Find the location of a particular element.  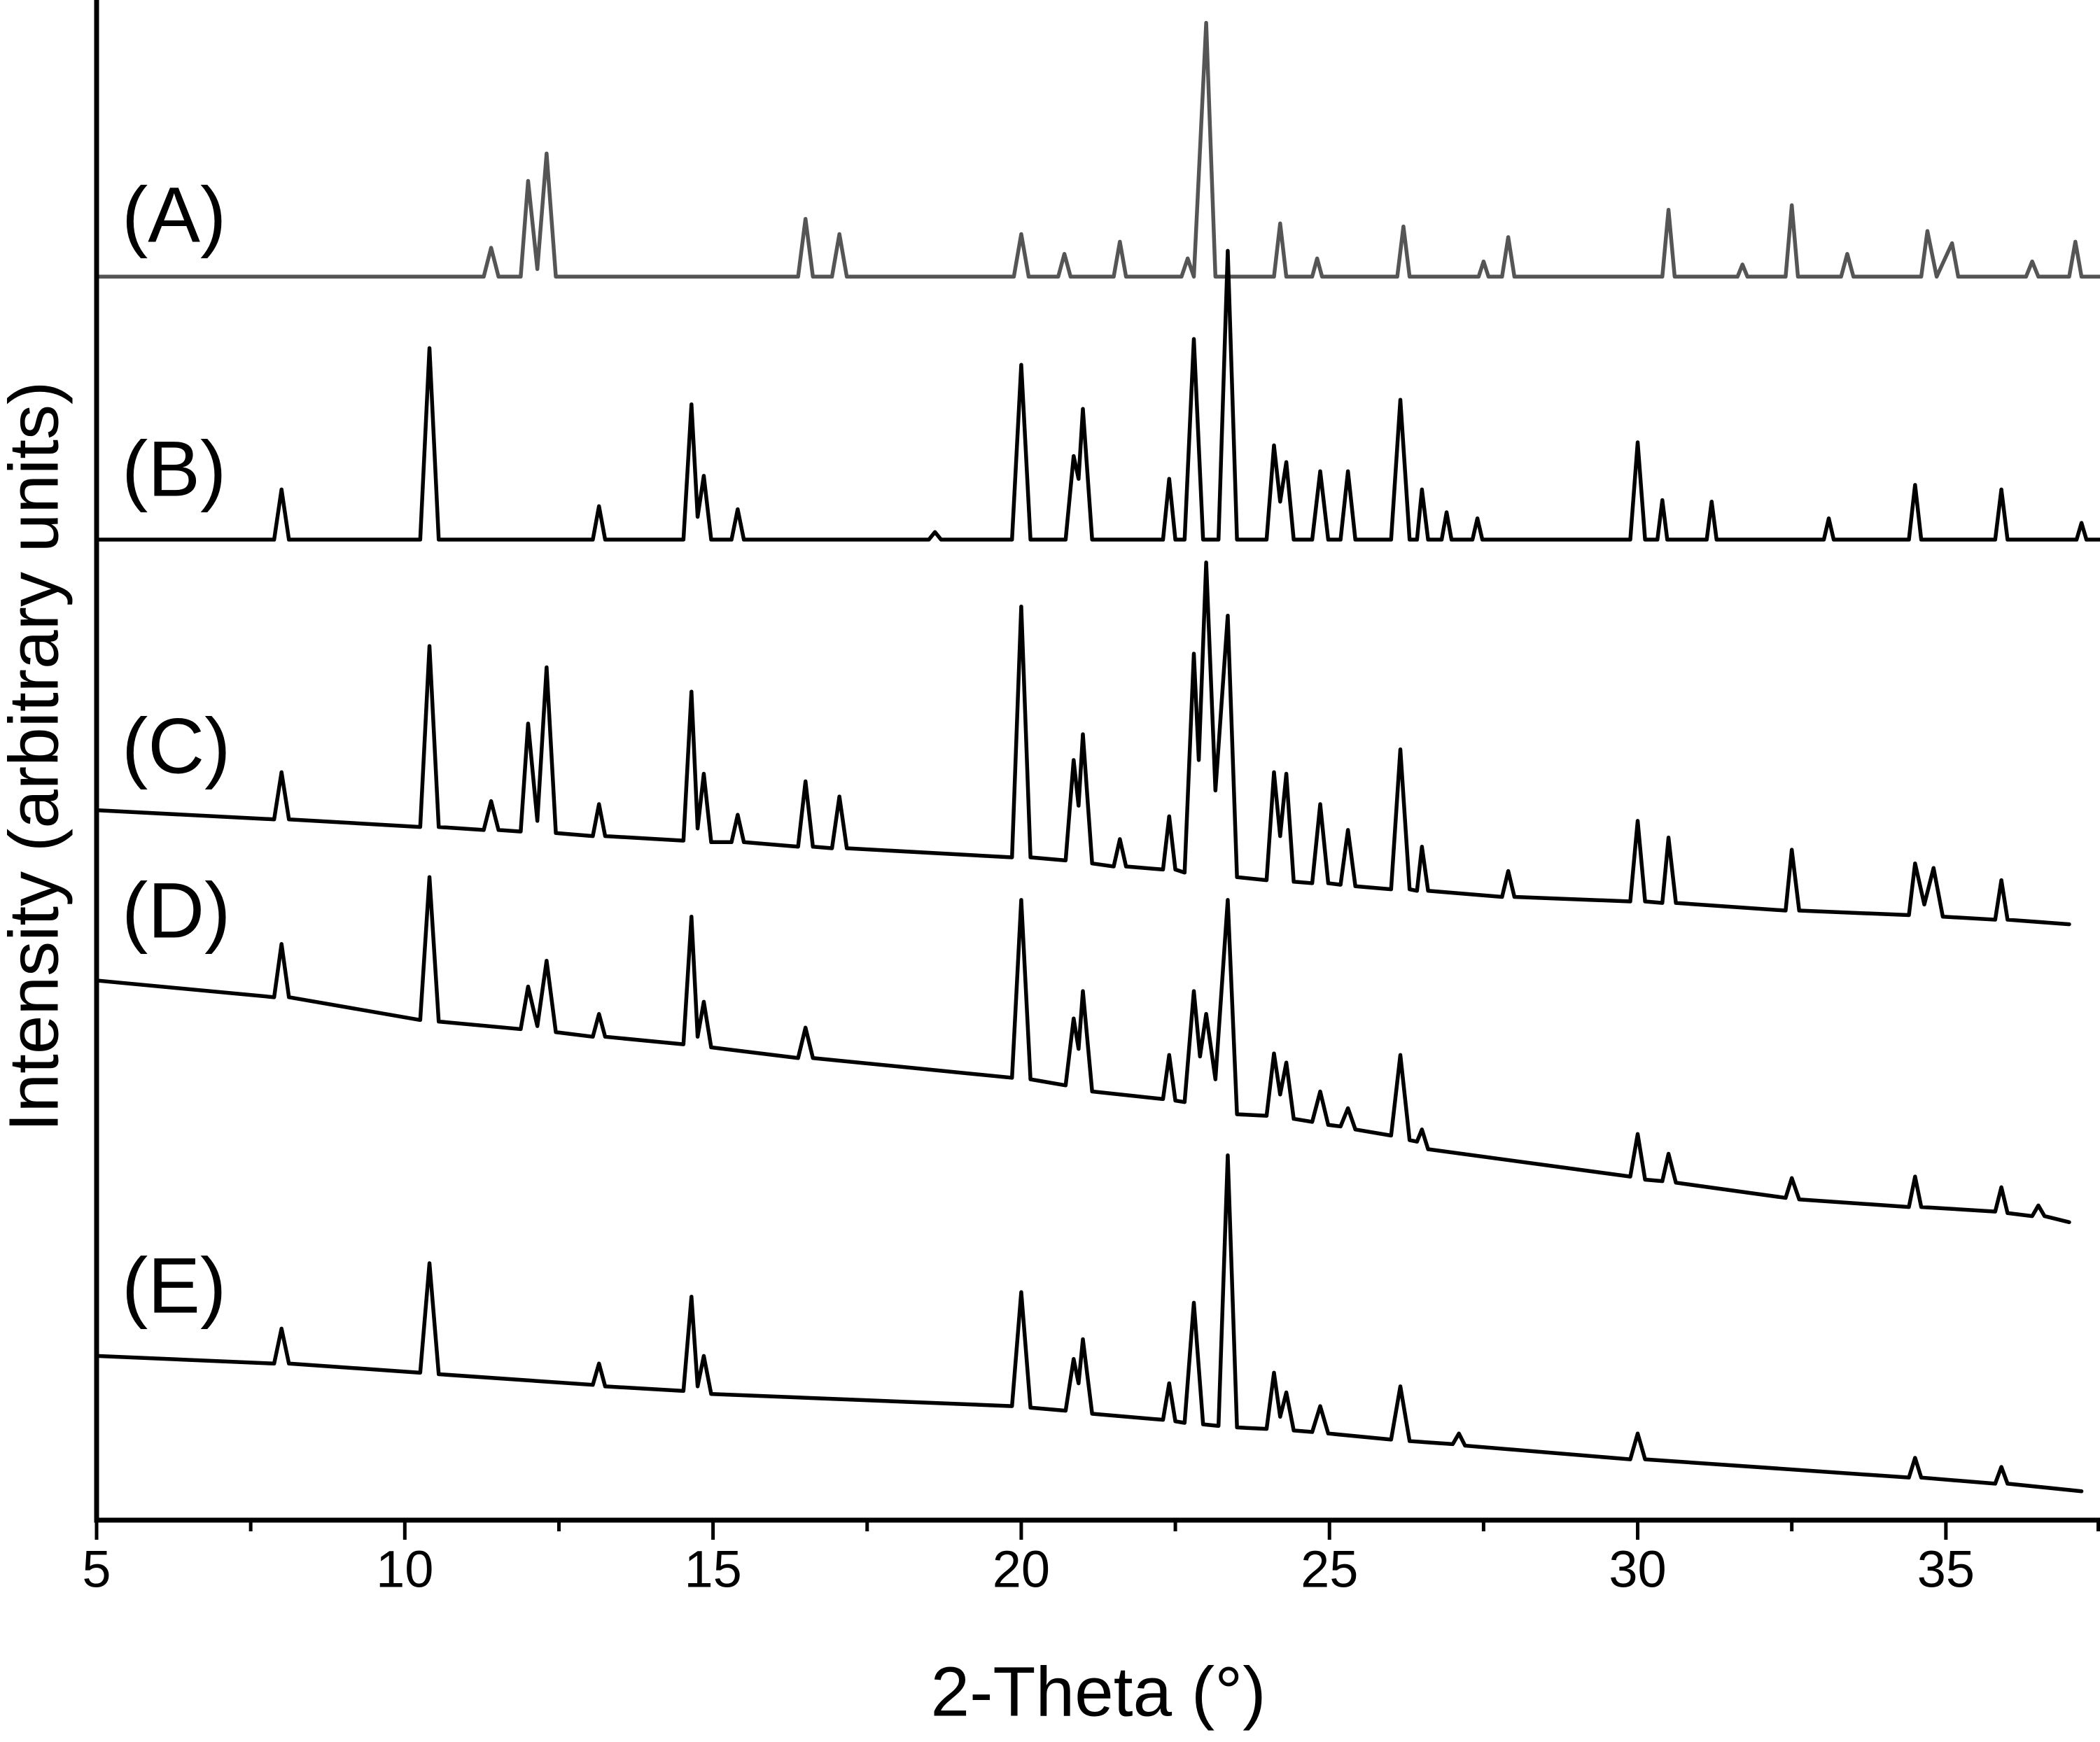

x-tick-label: 35 is located at coordinates (1946, 1569).